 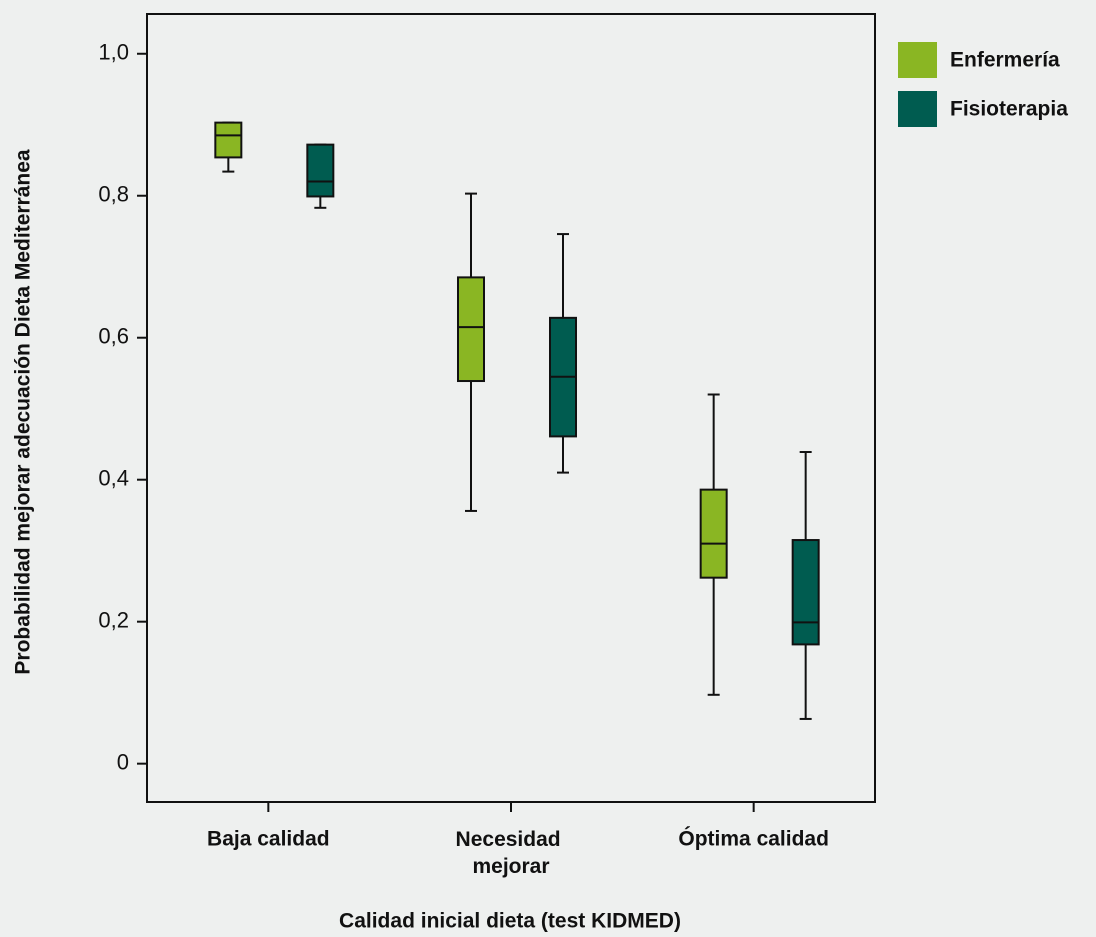 What do you see at coordinates (113, 336) in the screenshot?
I see `y-tick-label: 0,6` at bounding box center [113, 336].